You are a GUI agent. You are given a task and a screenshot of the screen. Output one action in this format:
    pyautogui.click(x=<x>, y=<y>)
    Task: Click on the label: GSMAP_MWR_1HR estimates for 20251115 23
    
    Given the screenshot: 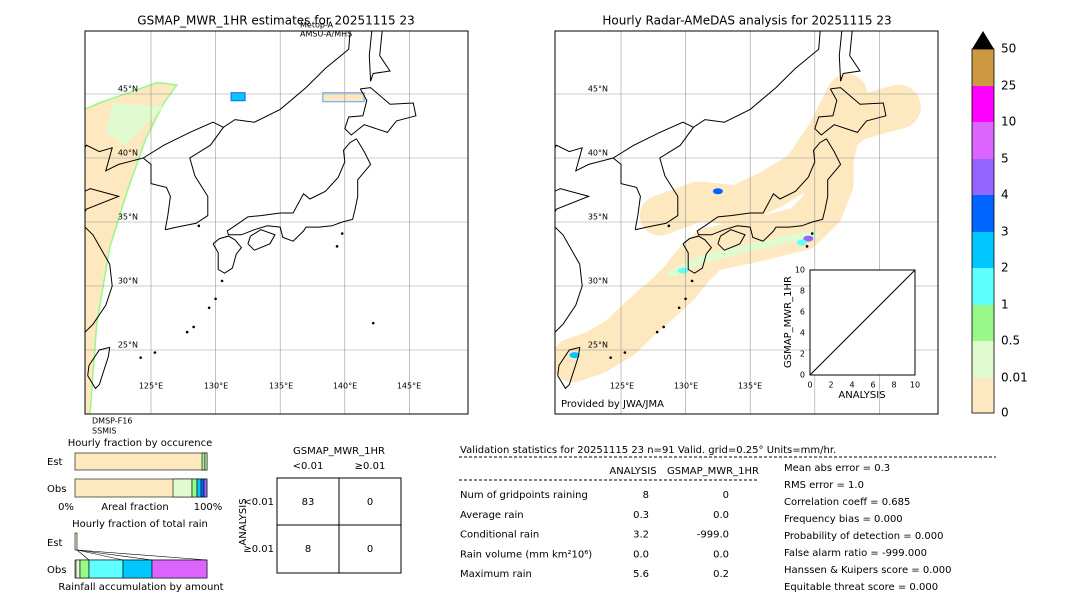 What is the action you would take?
    pyautogui.click(x=275, y=21)
    